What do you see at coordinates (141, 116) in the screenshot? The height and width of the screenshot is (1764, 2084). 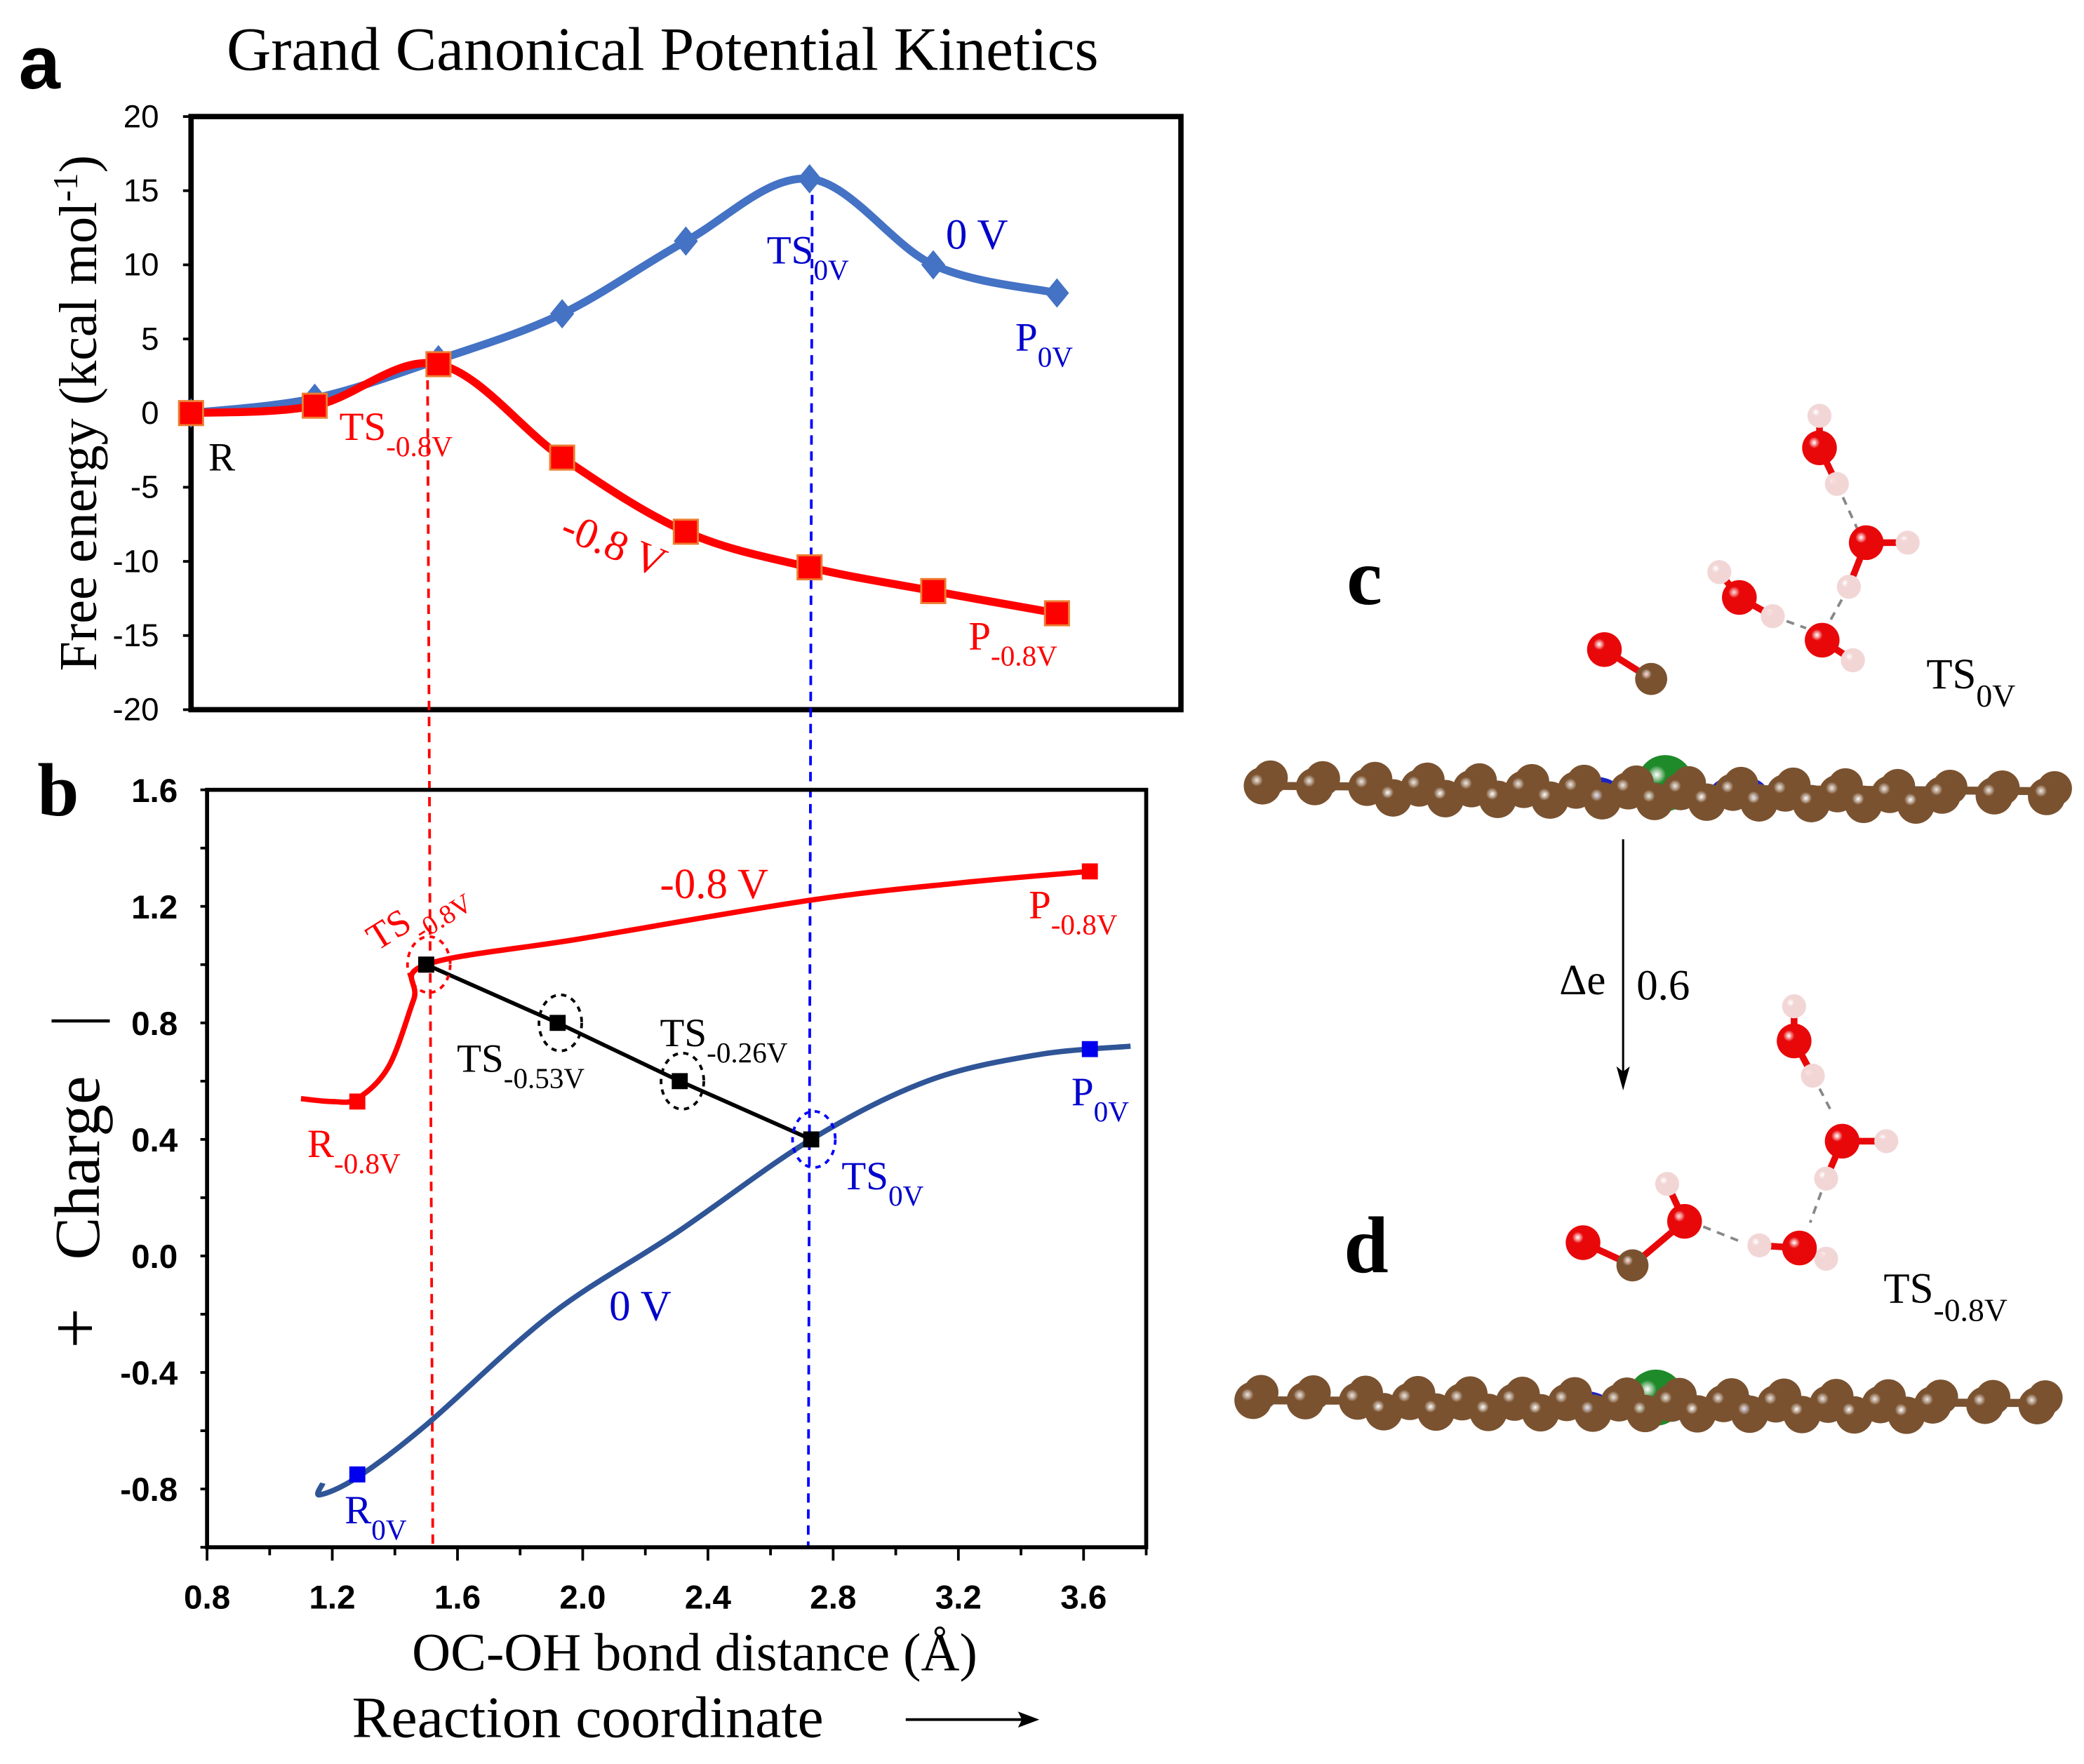 I see `y-tick-label: 20` at bounding box center [141, 116].